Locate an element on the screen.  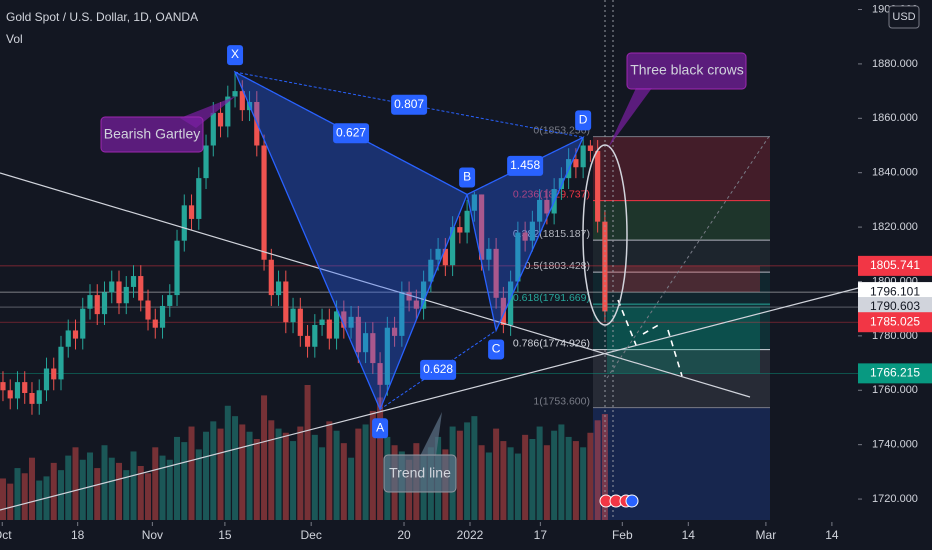
point-label: B is located at coordinates (467, 177).